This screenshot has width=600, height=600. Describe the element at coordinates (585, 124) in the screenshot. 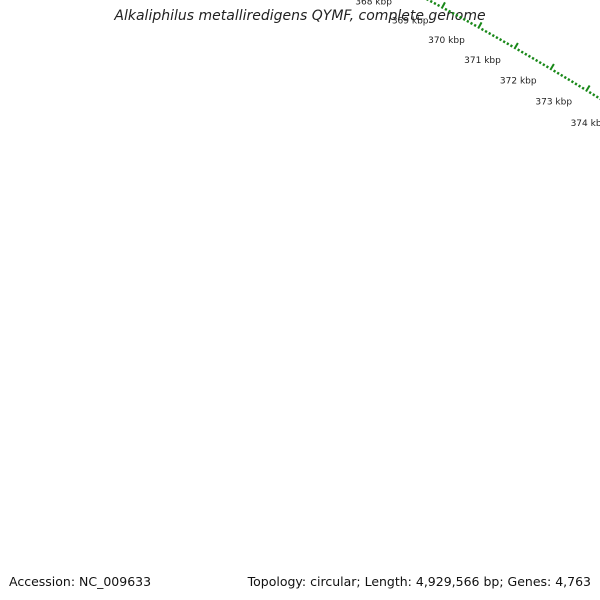

I see `tick-label: 374 kbp` at that location.